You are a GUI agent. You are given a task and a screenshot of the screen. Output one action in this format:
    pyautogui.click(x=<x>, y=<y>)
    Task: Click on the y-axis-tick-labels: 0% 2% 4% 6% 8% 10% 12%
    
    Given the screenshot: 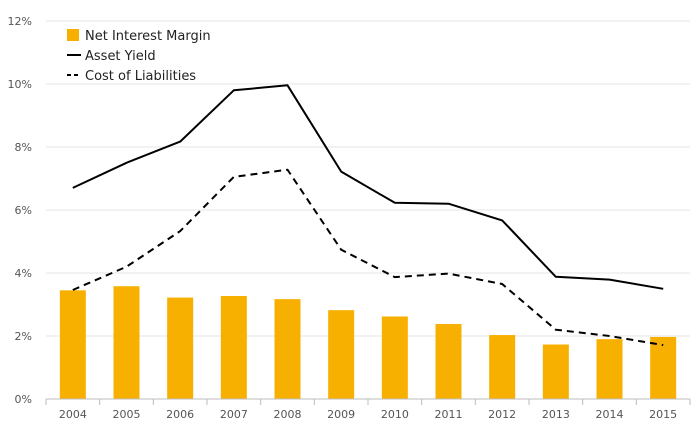 What is the action you would take?
    pyautogui.click(x=20, y=210)
    